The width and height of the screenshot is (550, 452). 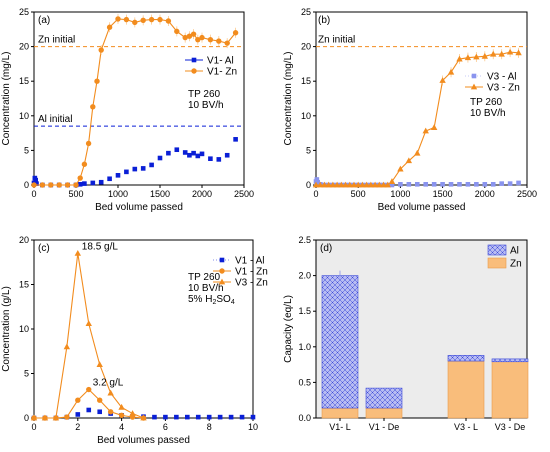 I want to click on x-tick-label: 1000, so click(x=400, y=194).